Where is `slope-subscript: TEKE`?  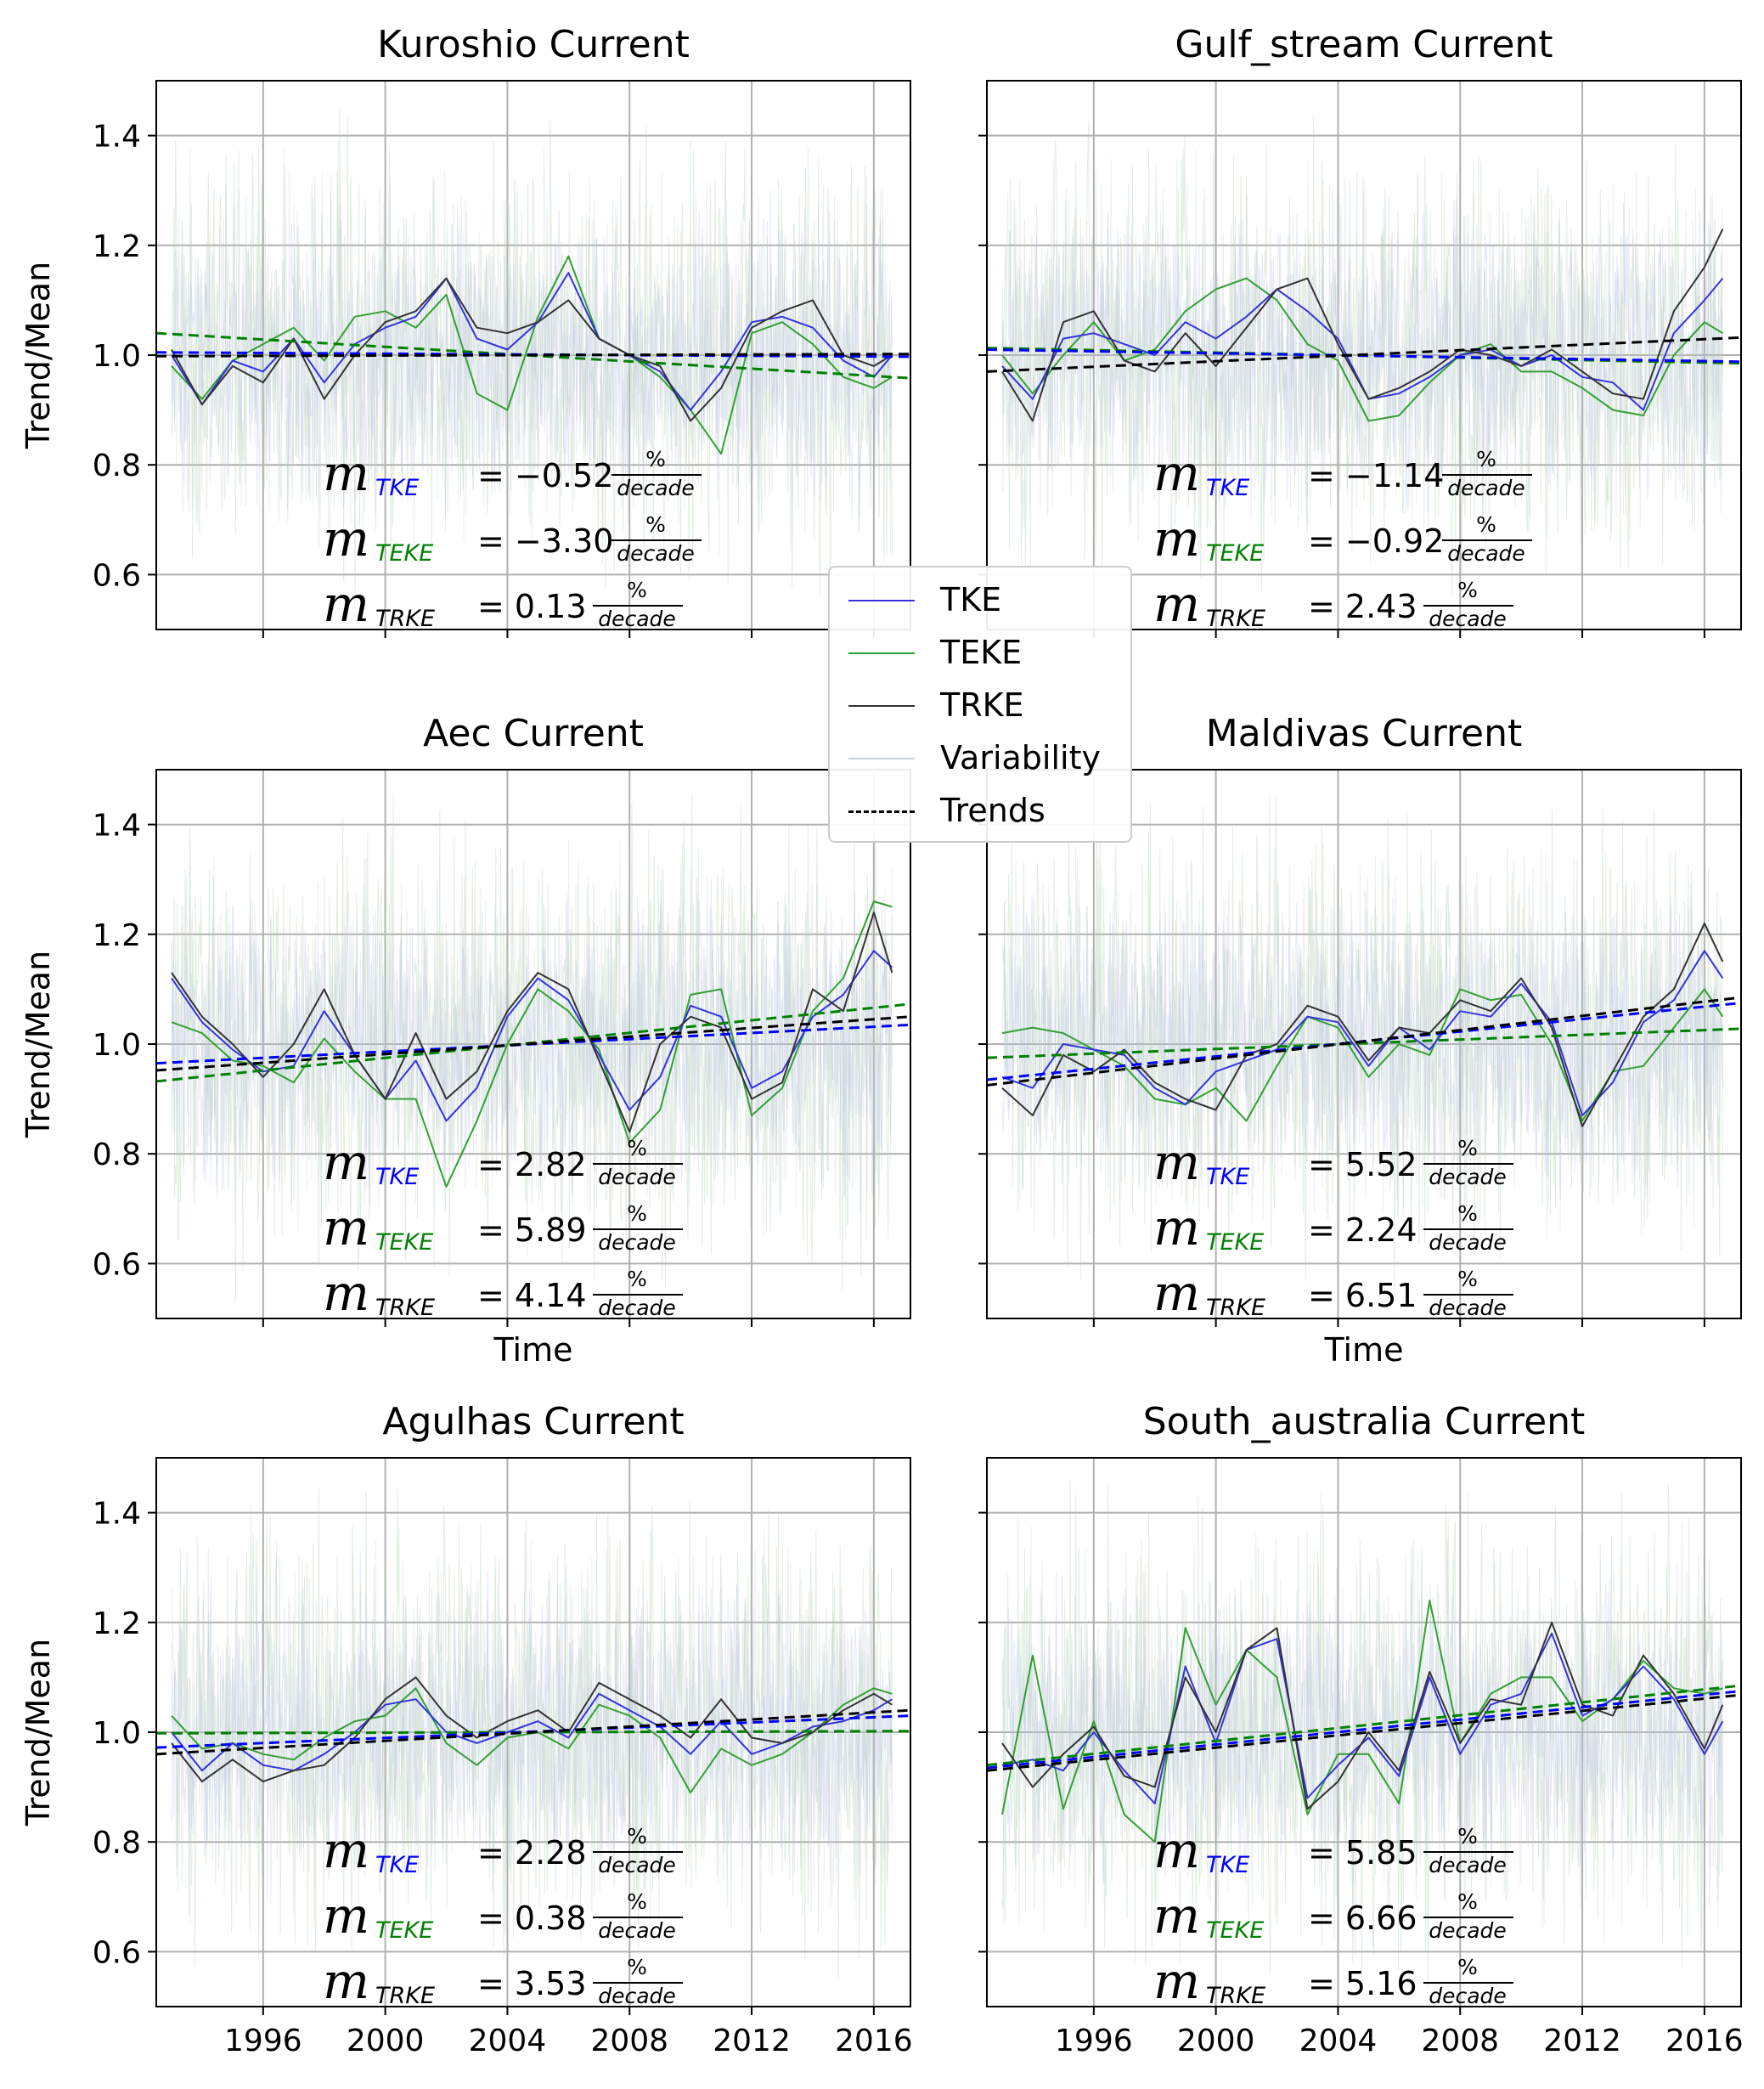
slope-subscript: TEKE is located at coordinates (1235, 1242).